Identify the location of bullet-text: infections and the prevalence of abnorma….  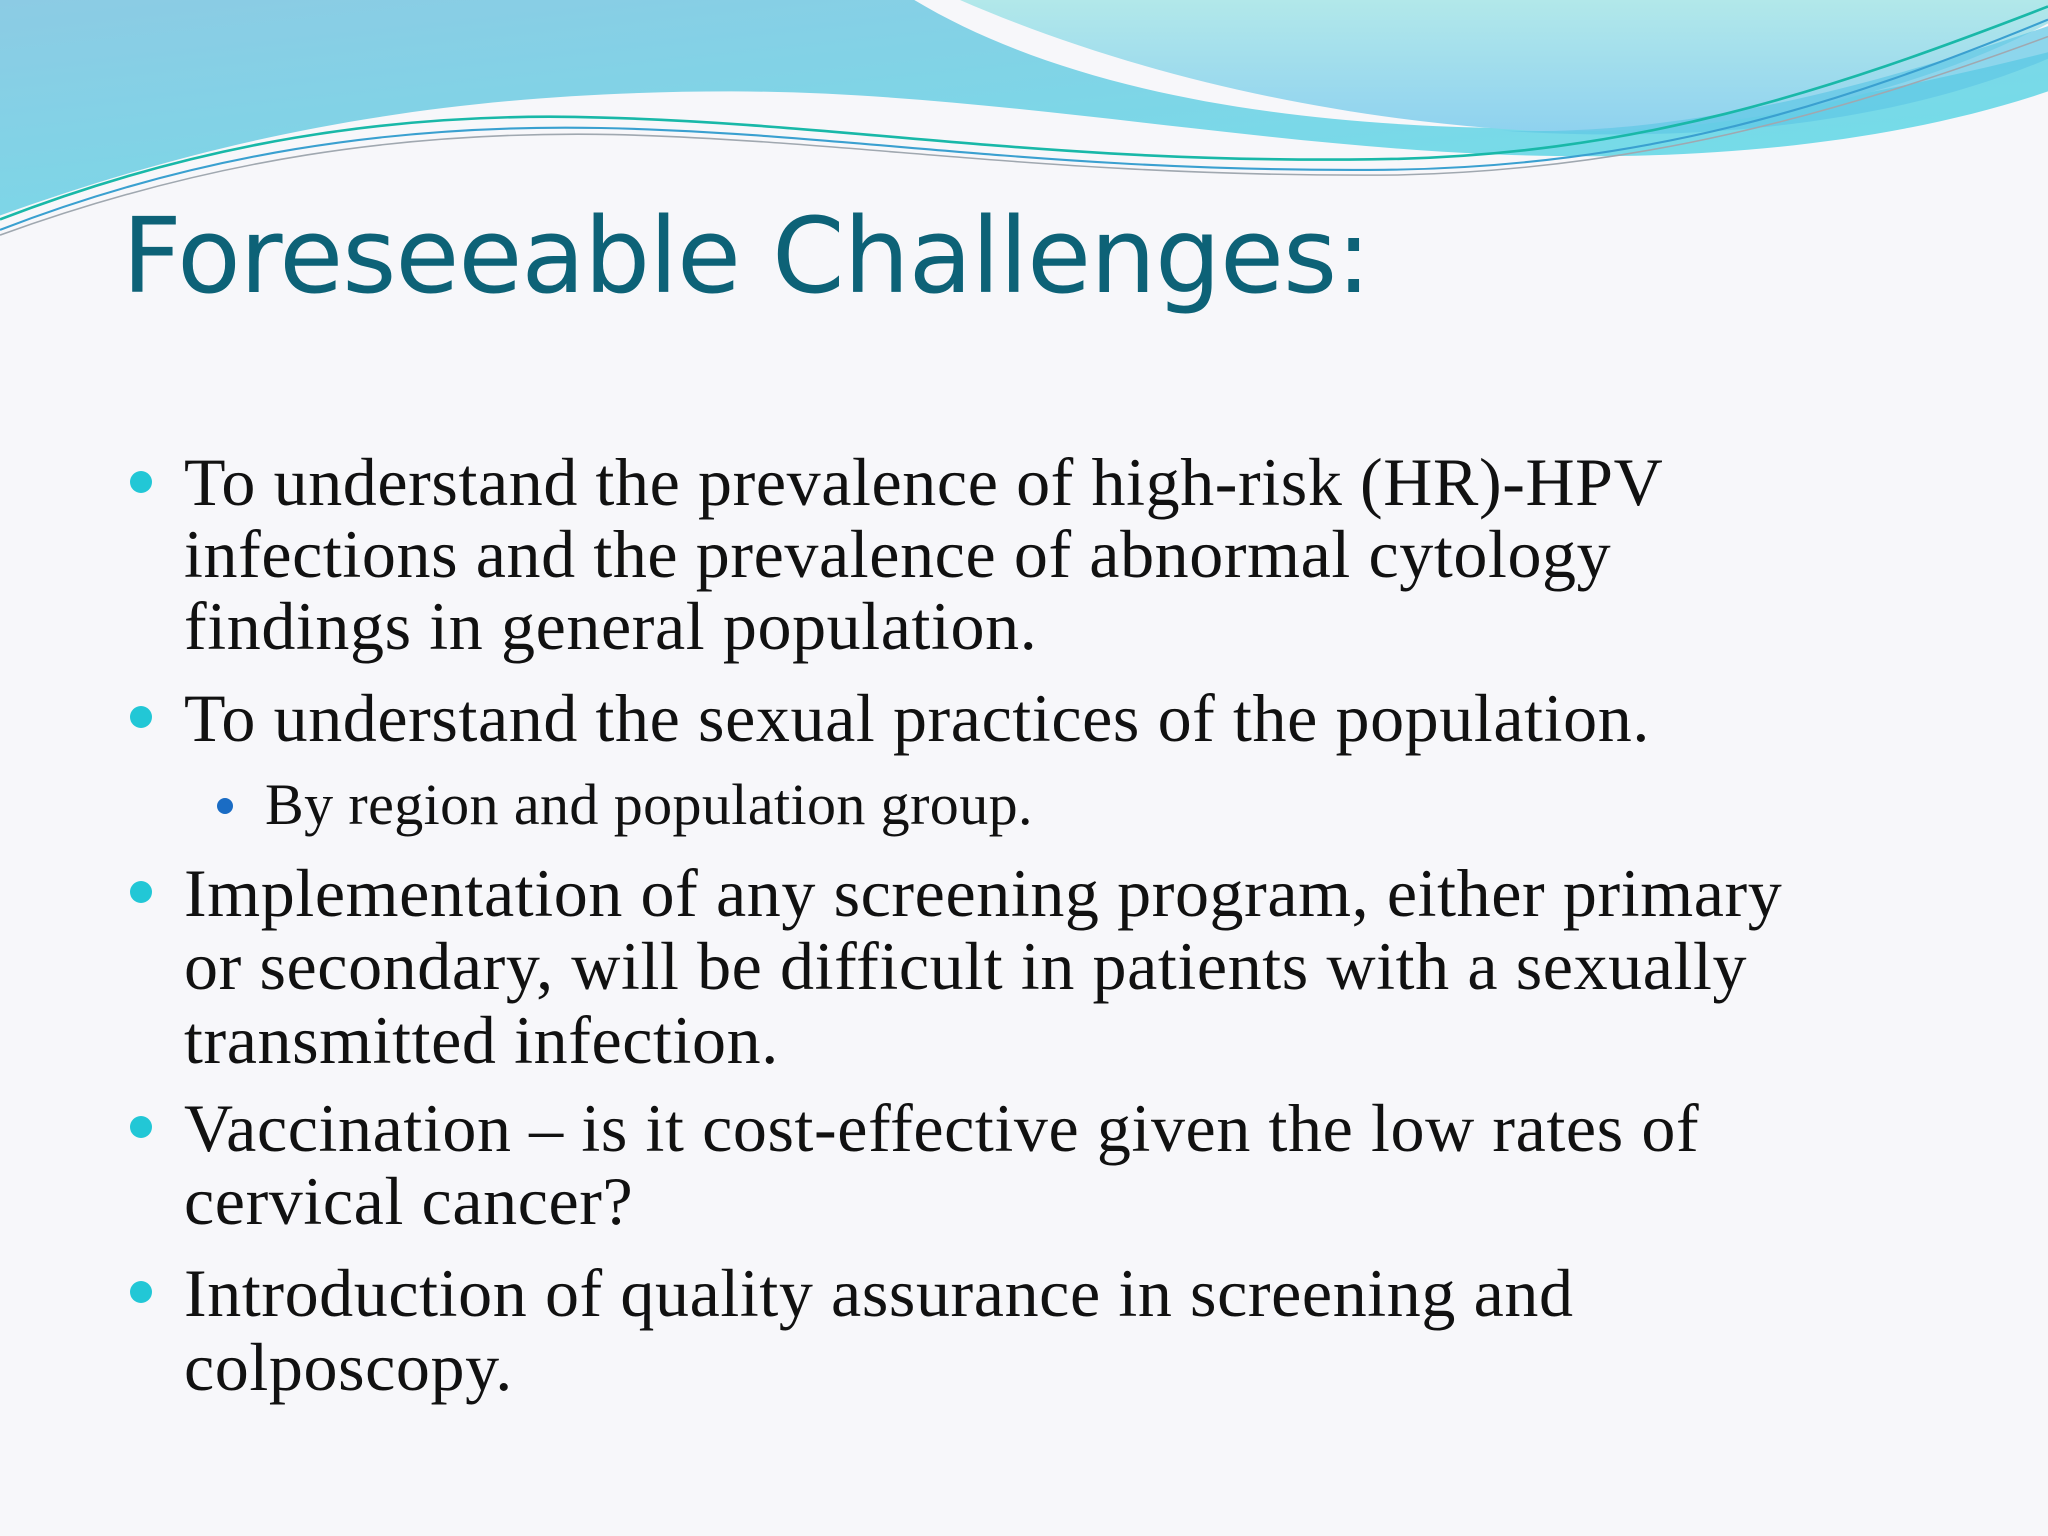
(898, 554).